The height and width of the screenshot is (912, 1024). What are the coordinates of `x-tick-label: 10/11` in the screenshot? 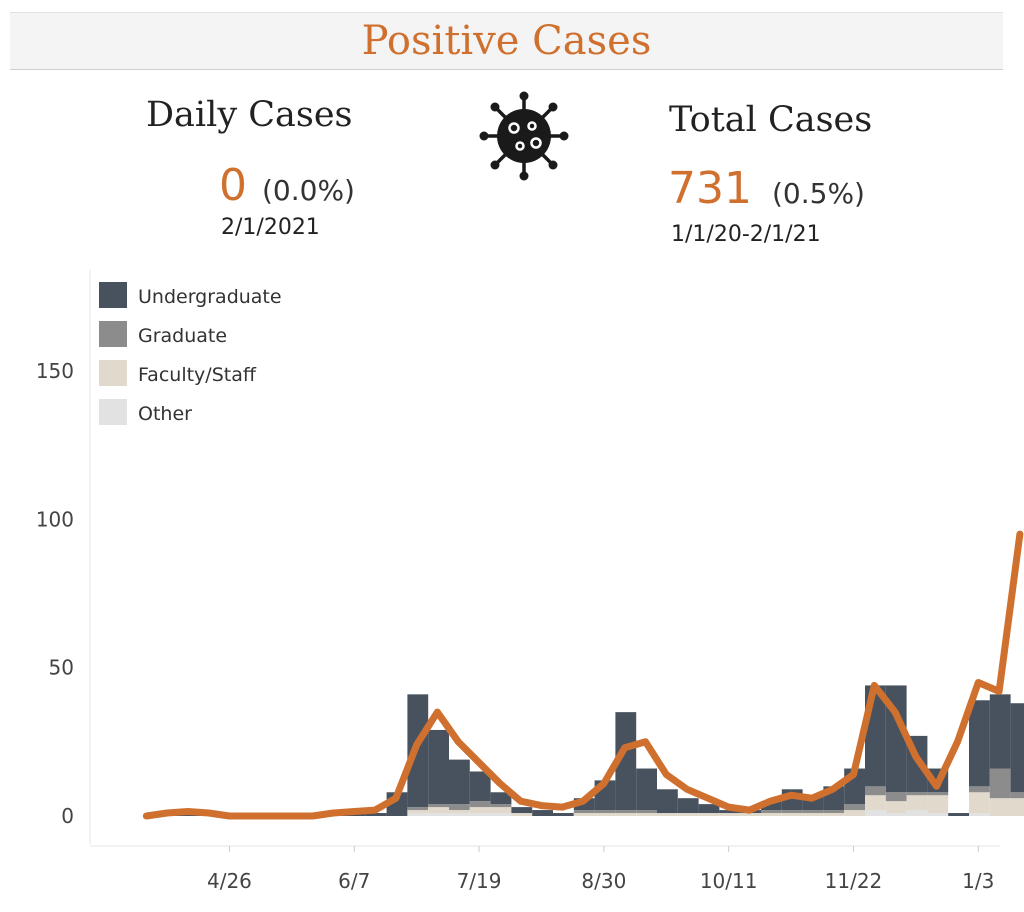 It's located at (729, 881).